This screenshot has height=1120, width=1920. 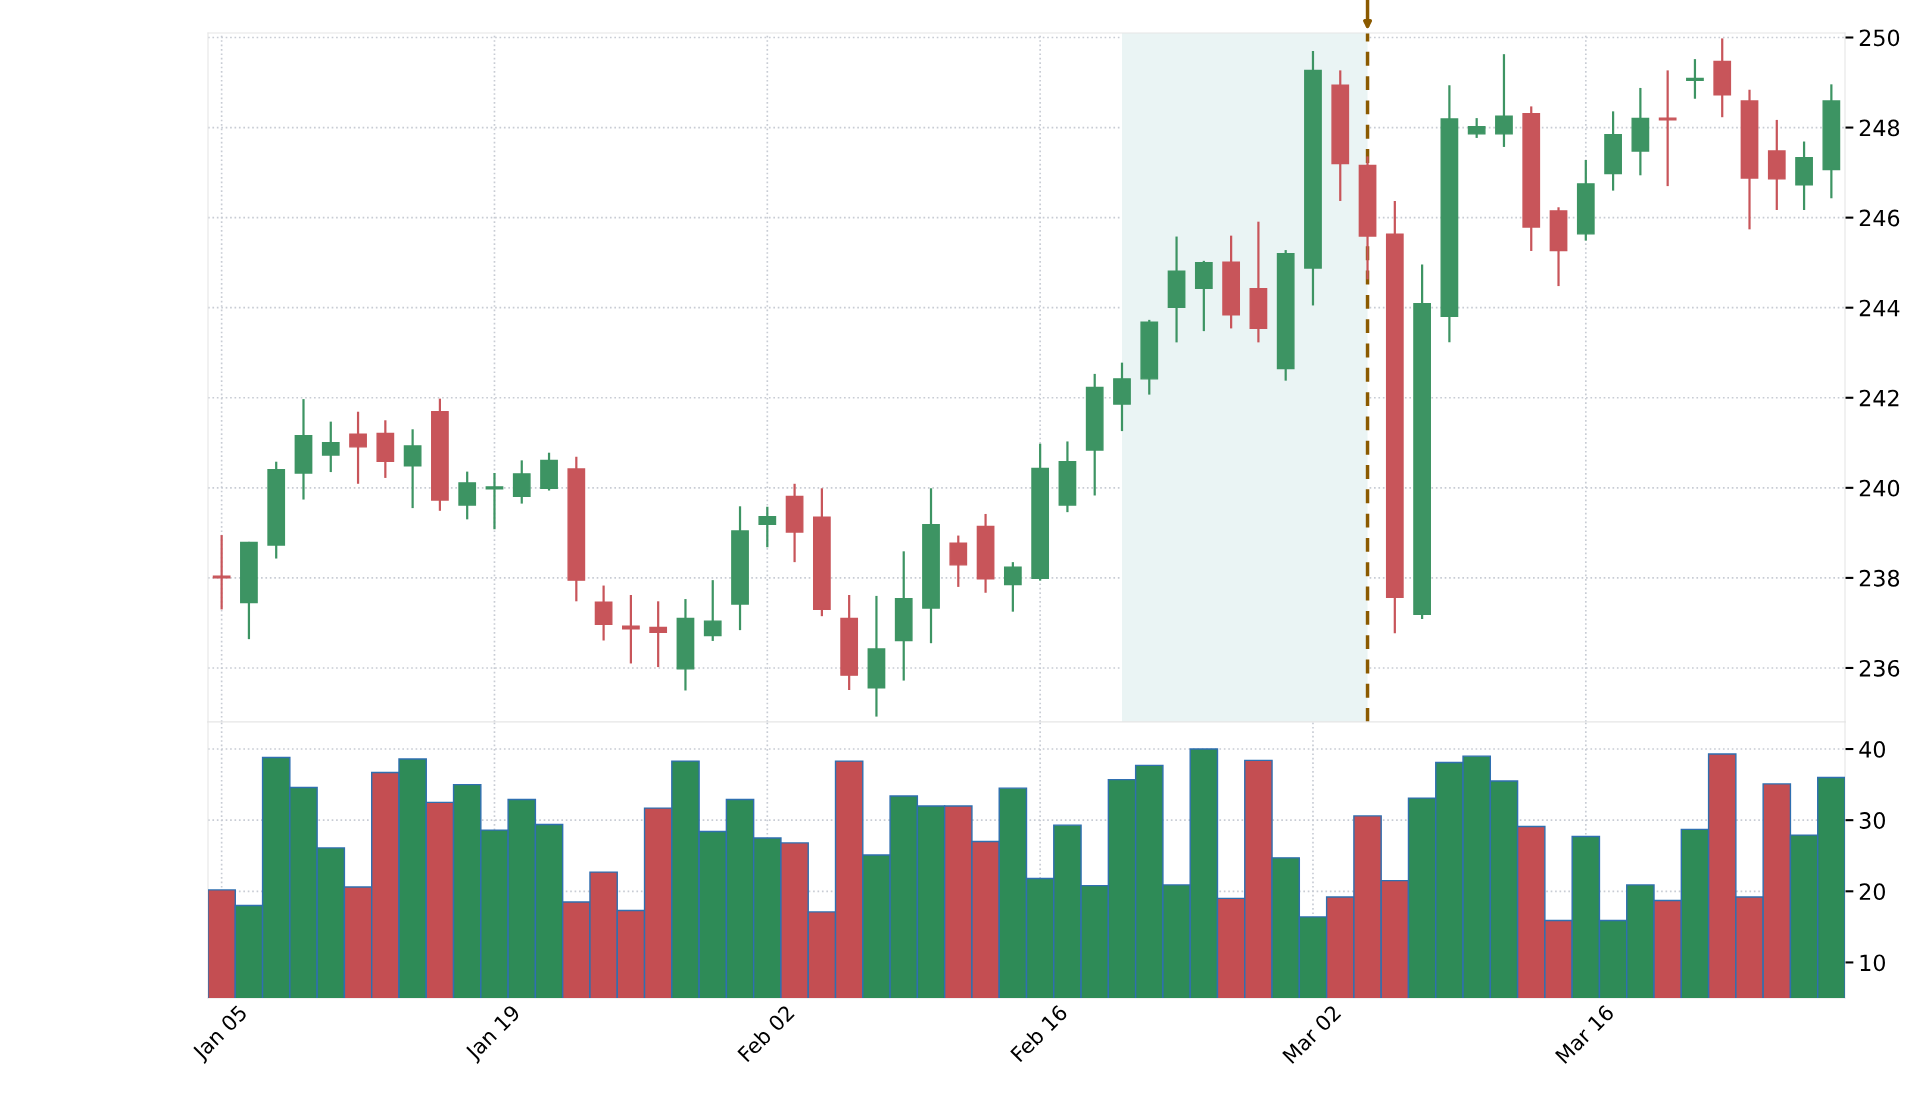 What do you see at coordinates (1879, 308) in the screenshot?
I see `y-tick-label: 244` at bounding box center [1879, 308].